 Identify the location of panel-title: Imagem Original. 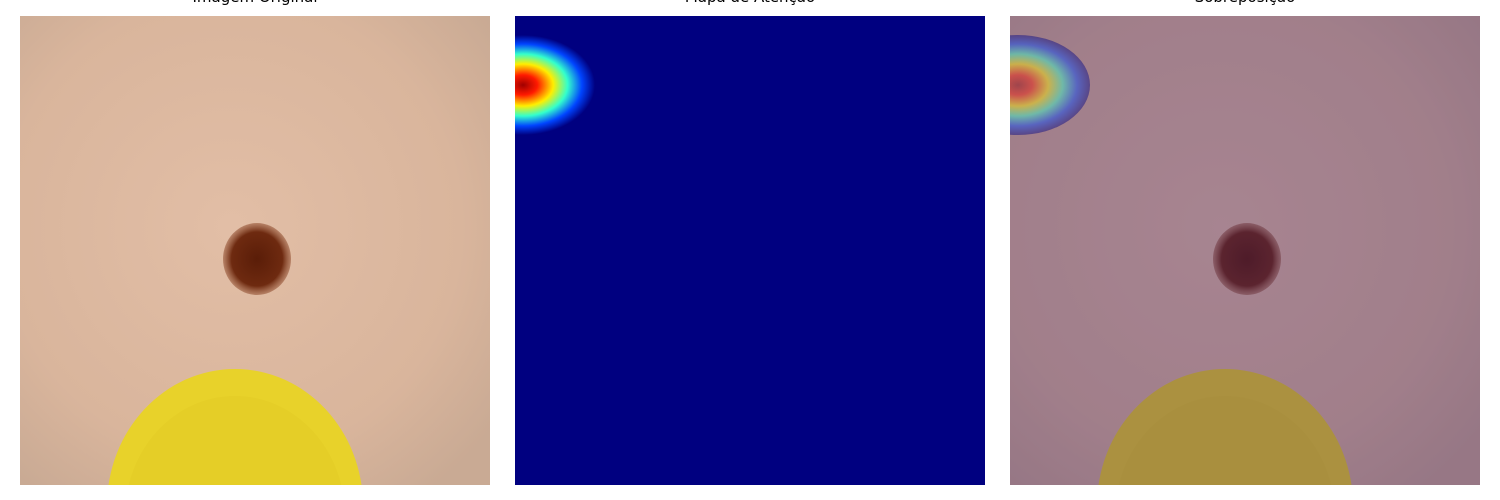
(254, 3).